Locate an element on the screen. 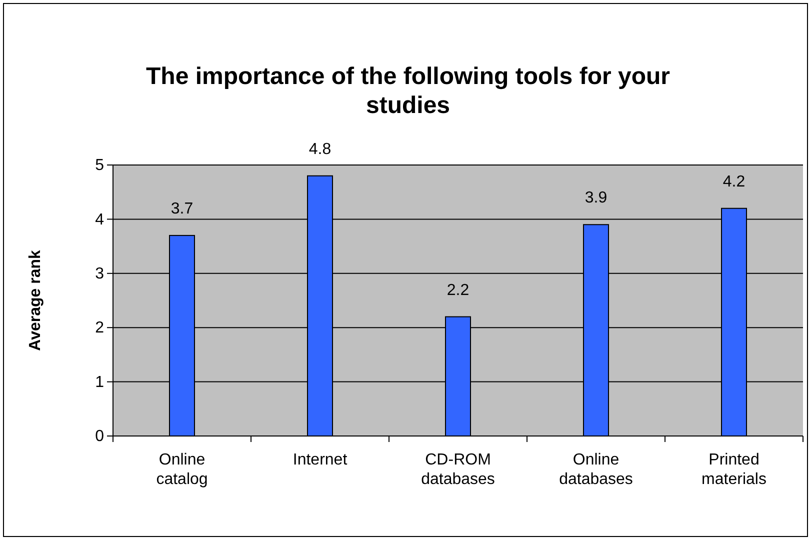  x-tick-label: Internet is located at coordinates (320, 460).